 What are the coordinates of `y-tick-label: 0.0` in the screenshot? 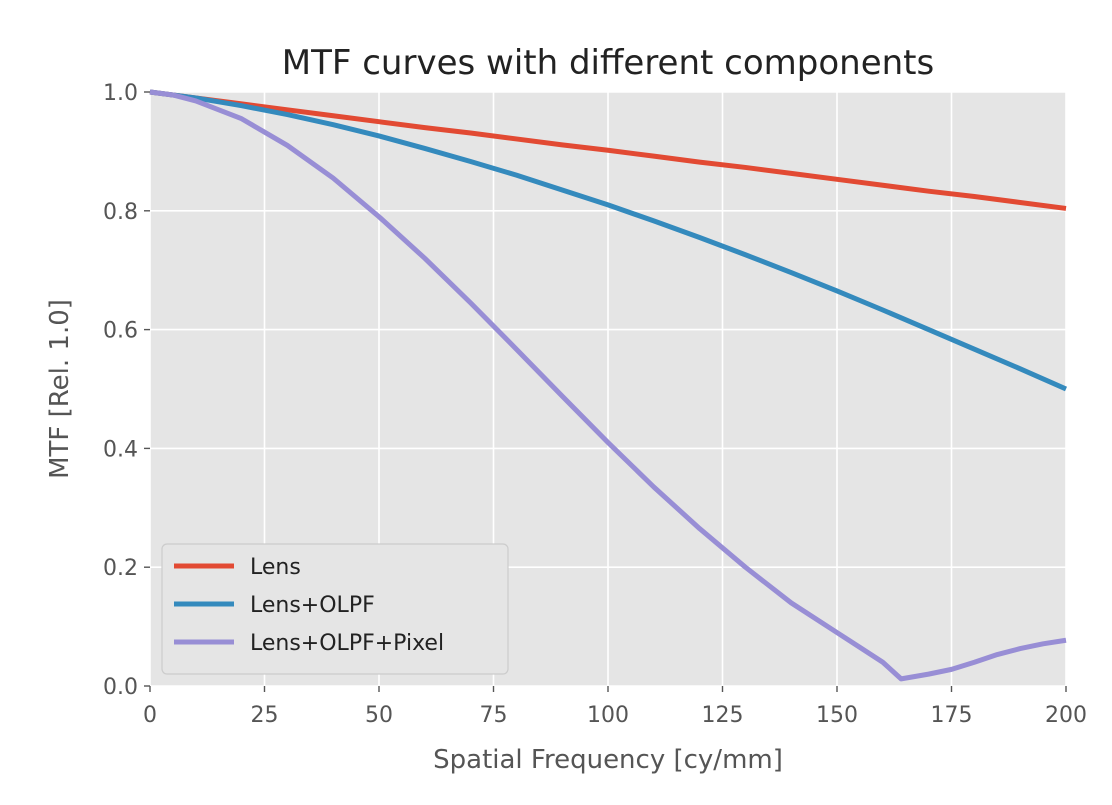 It's located at (120, 687).